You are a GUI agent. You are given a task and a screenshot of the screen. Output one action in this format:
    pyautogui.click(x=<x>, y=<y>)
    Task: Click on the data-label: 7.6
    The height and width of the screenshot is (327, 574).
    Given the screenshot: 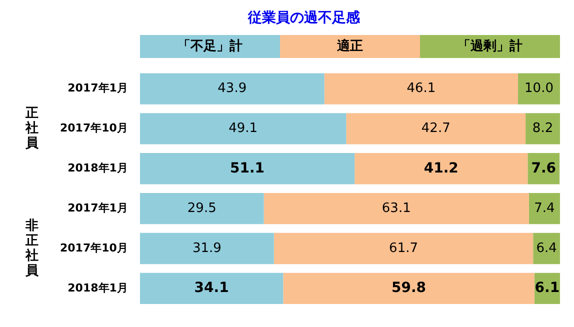 What is the action you would take?
    pyautogui.click(x=543, y=168)
    